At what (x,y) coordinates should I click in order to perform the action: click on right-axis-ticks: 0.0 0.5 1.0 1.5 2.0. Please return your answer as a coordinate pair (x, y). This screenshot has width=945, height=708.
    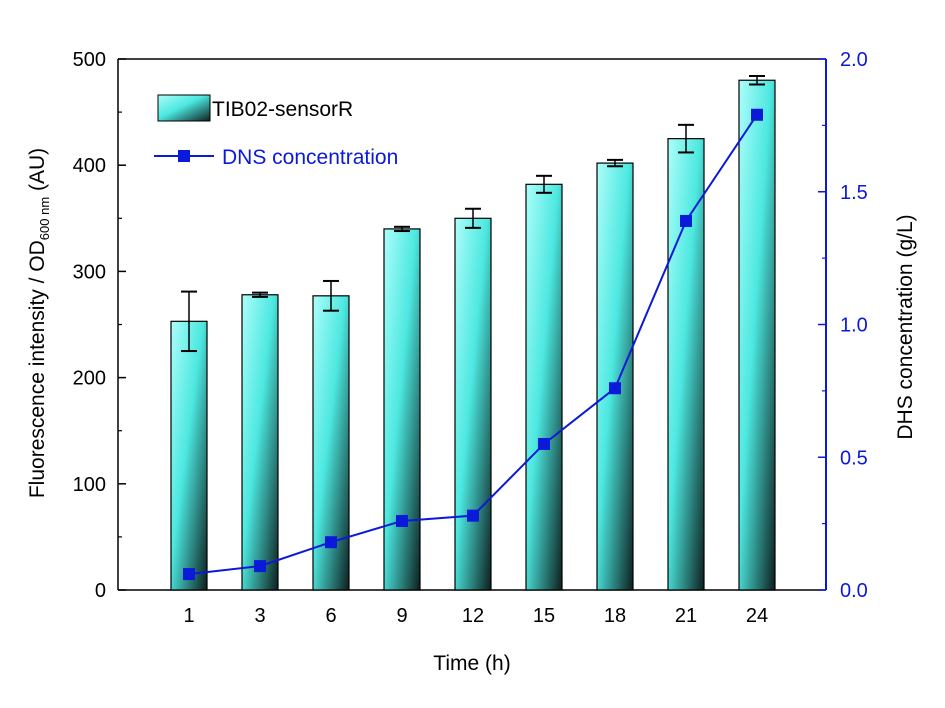
    Looking at the image, I should click on (843, 325).